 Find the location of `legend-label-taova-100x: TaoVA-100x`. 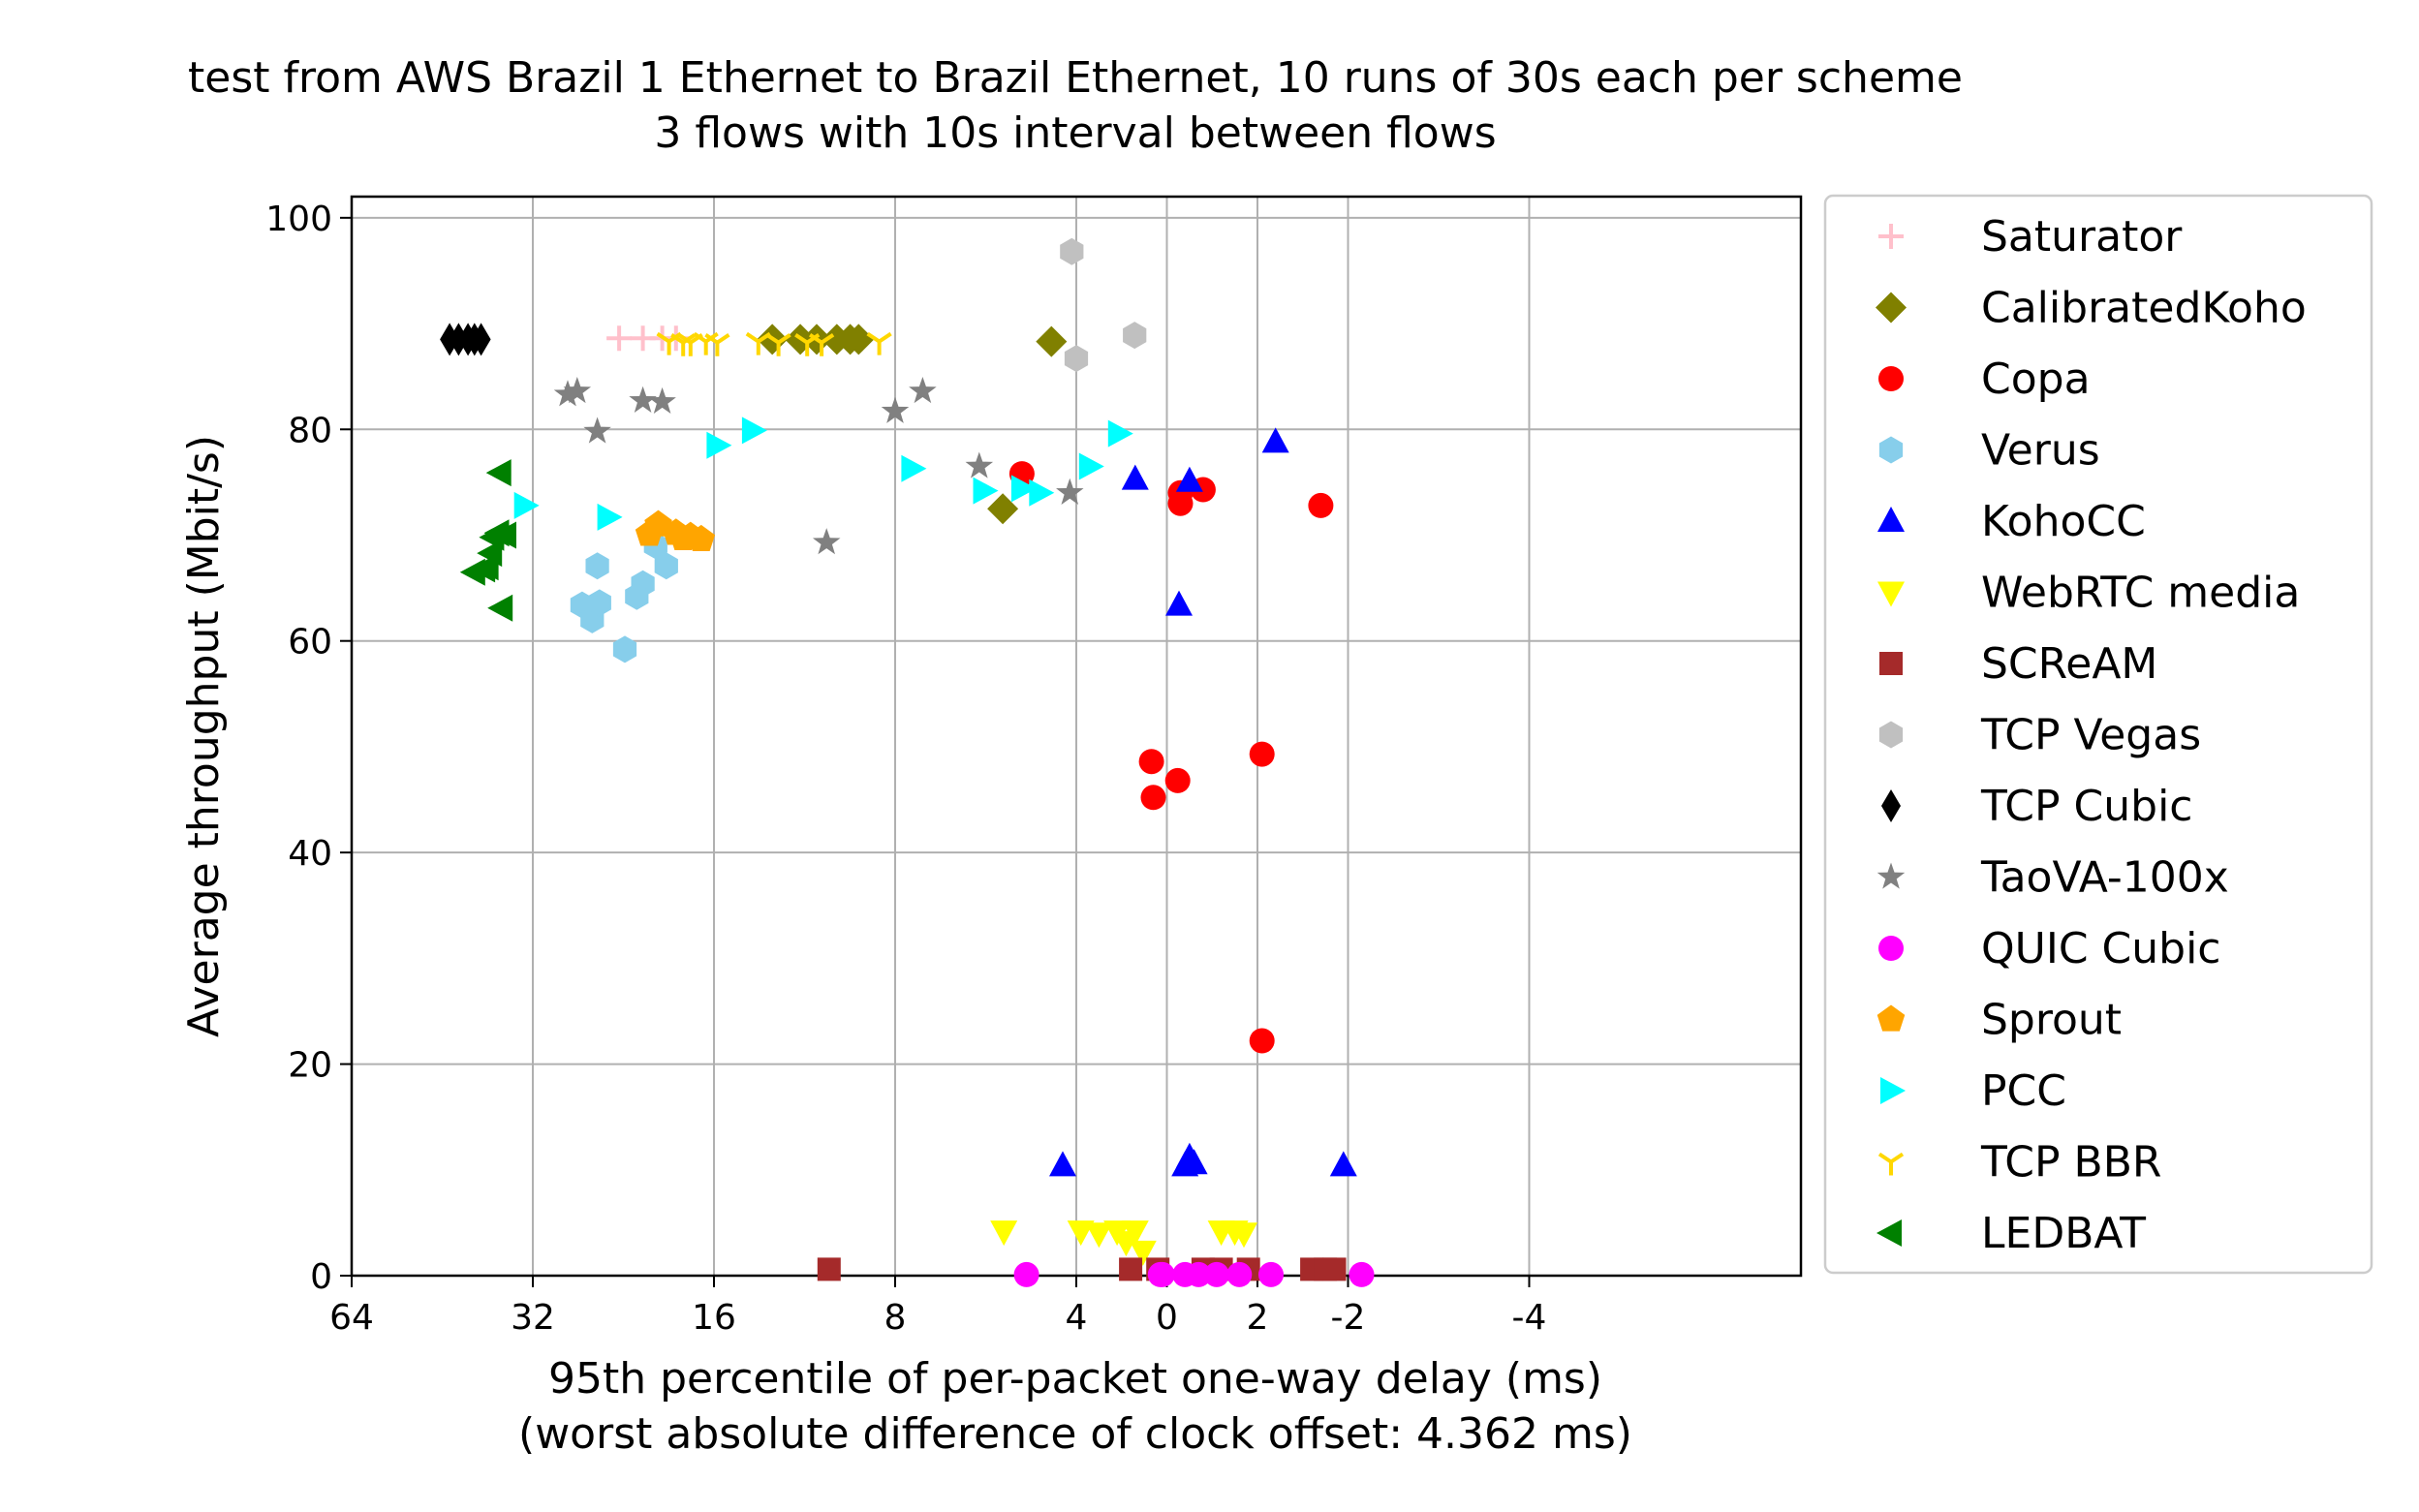

legend-label-taova-100x: TaoVA-100x is located at coordinates (2104, 878).